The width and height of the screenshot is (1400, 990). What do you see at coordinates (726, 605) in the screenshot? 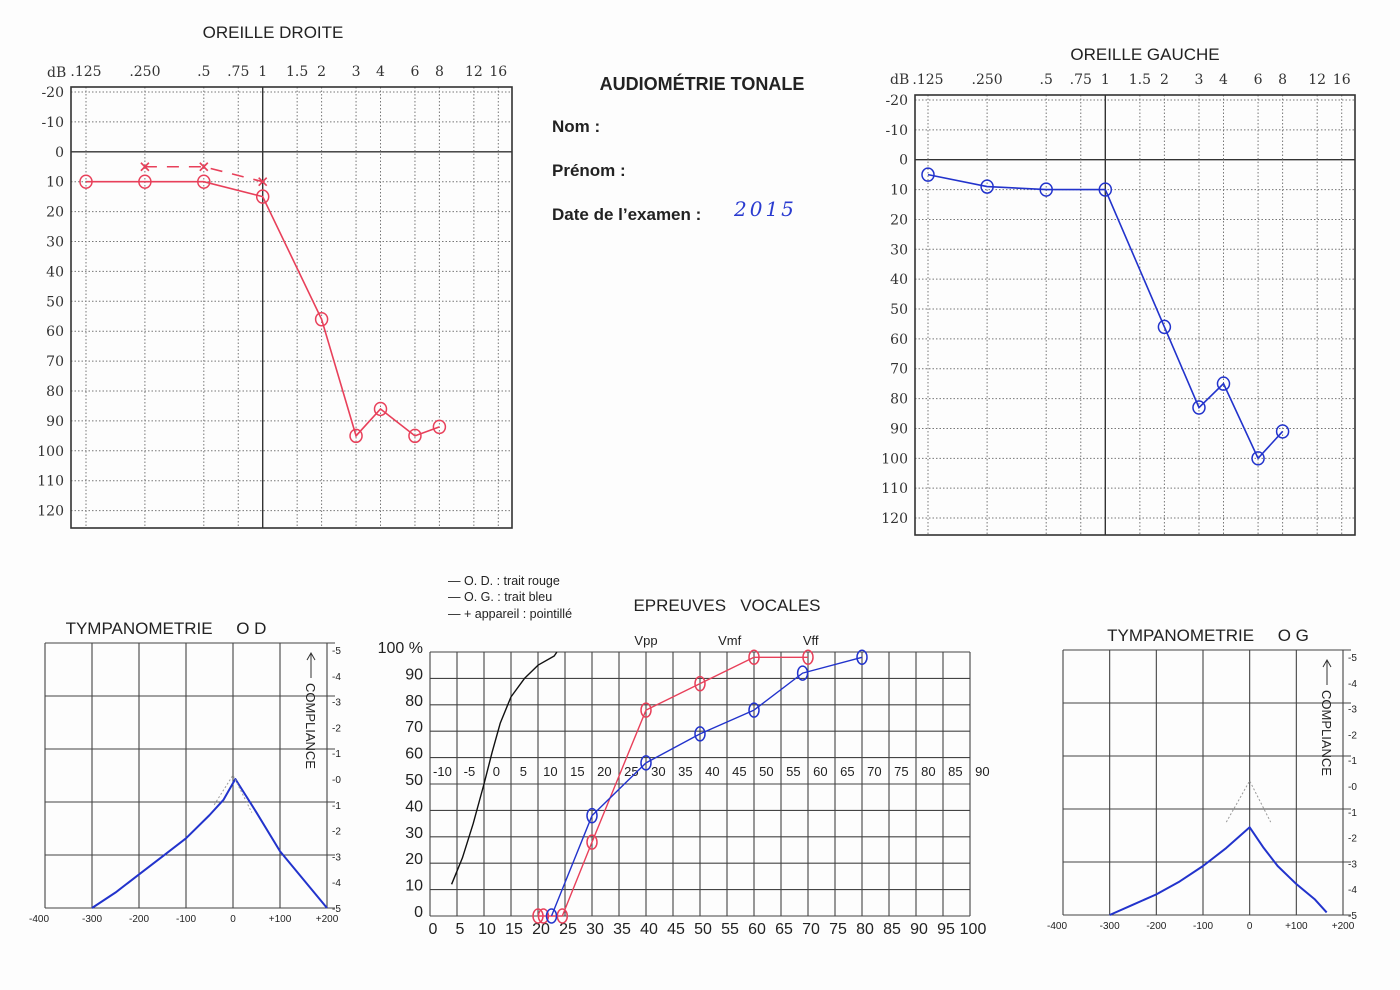
I see `speech-title: EPREUVES VOCALES` at bounding box center [726, 605].